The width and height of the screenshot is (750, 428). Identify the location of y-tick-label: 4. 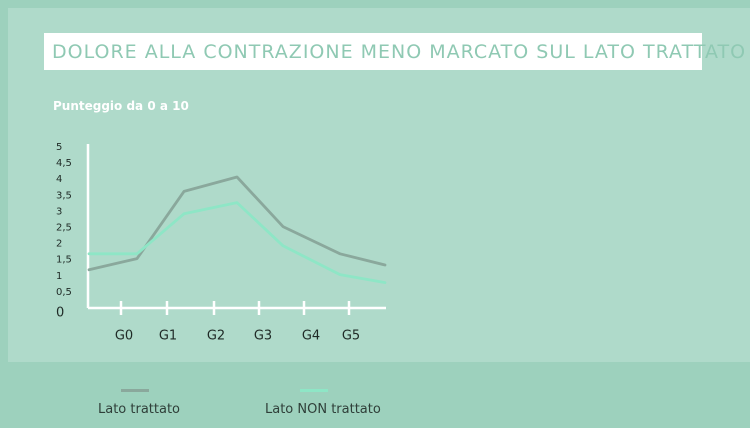
(59, 179).